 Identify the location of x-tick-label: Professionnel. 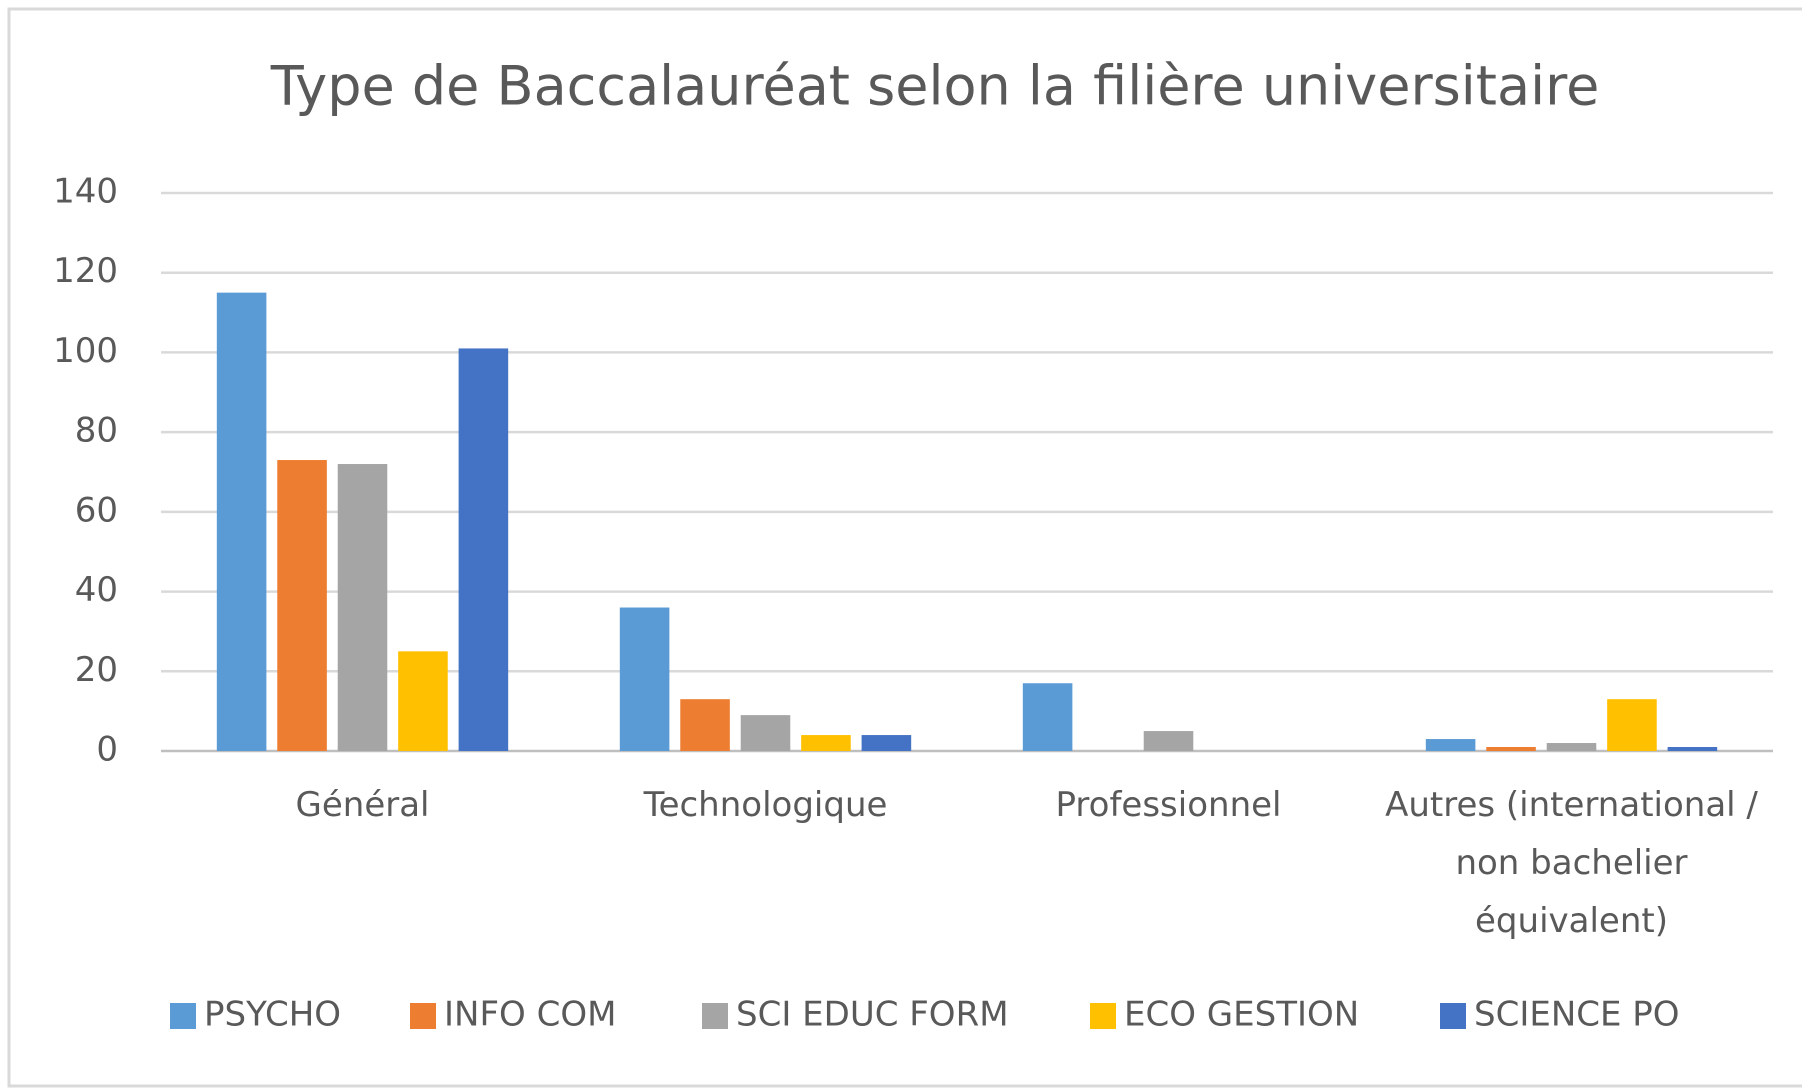
(1168, 805).